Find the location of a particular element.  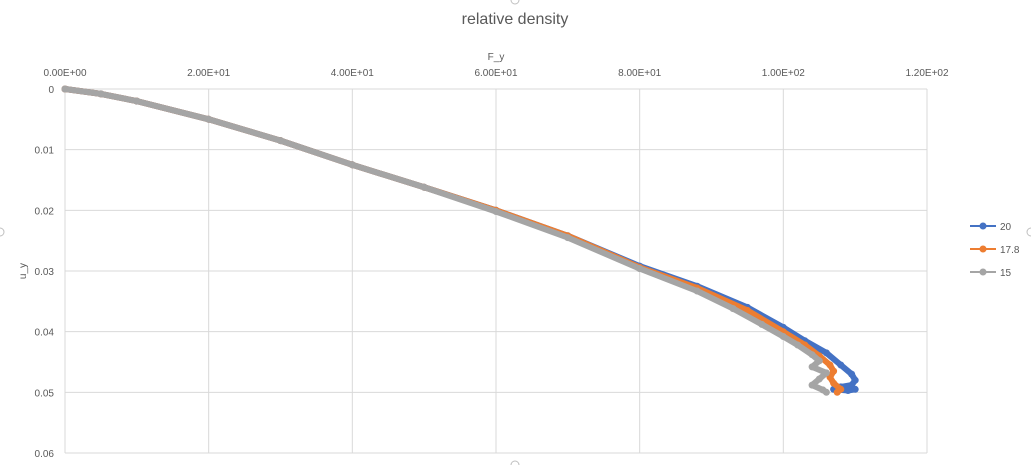

legend-item-20: 20 is located at coordinates (991, 227).